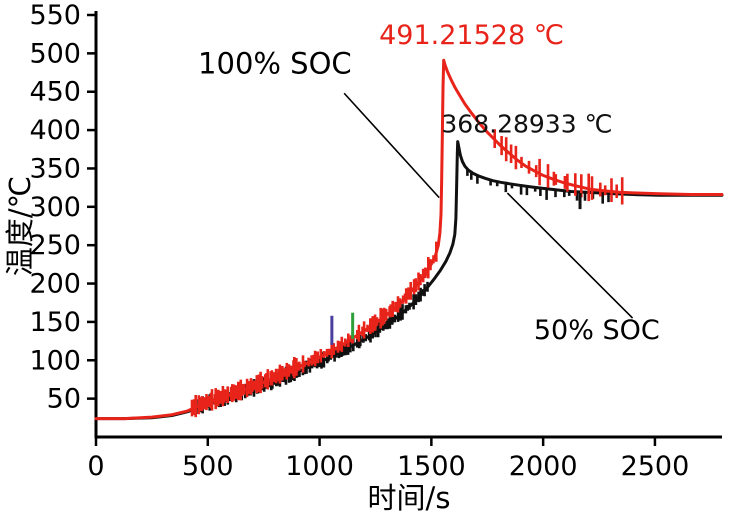 Image resolution: width=740 pixels, height=526 pixels. I want to click on y-tick-label: 100, so click(55, 360).